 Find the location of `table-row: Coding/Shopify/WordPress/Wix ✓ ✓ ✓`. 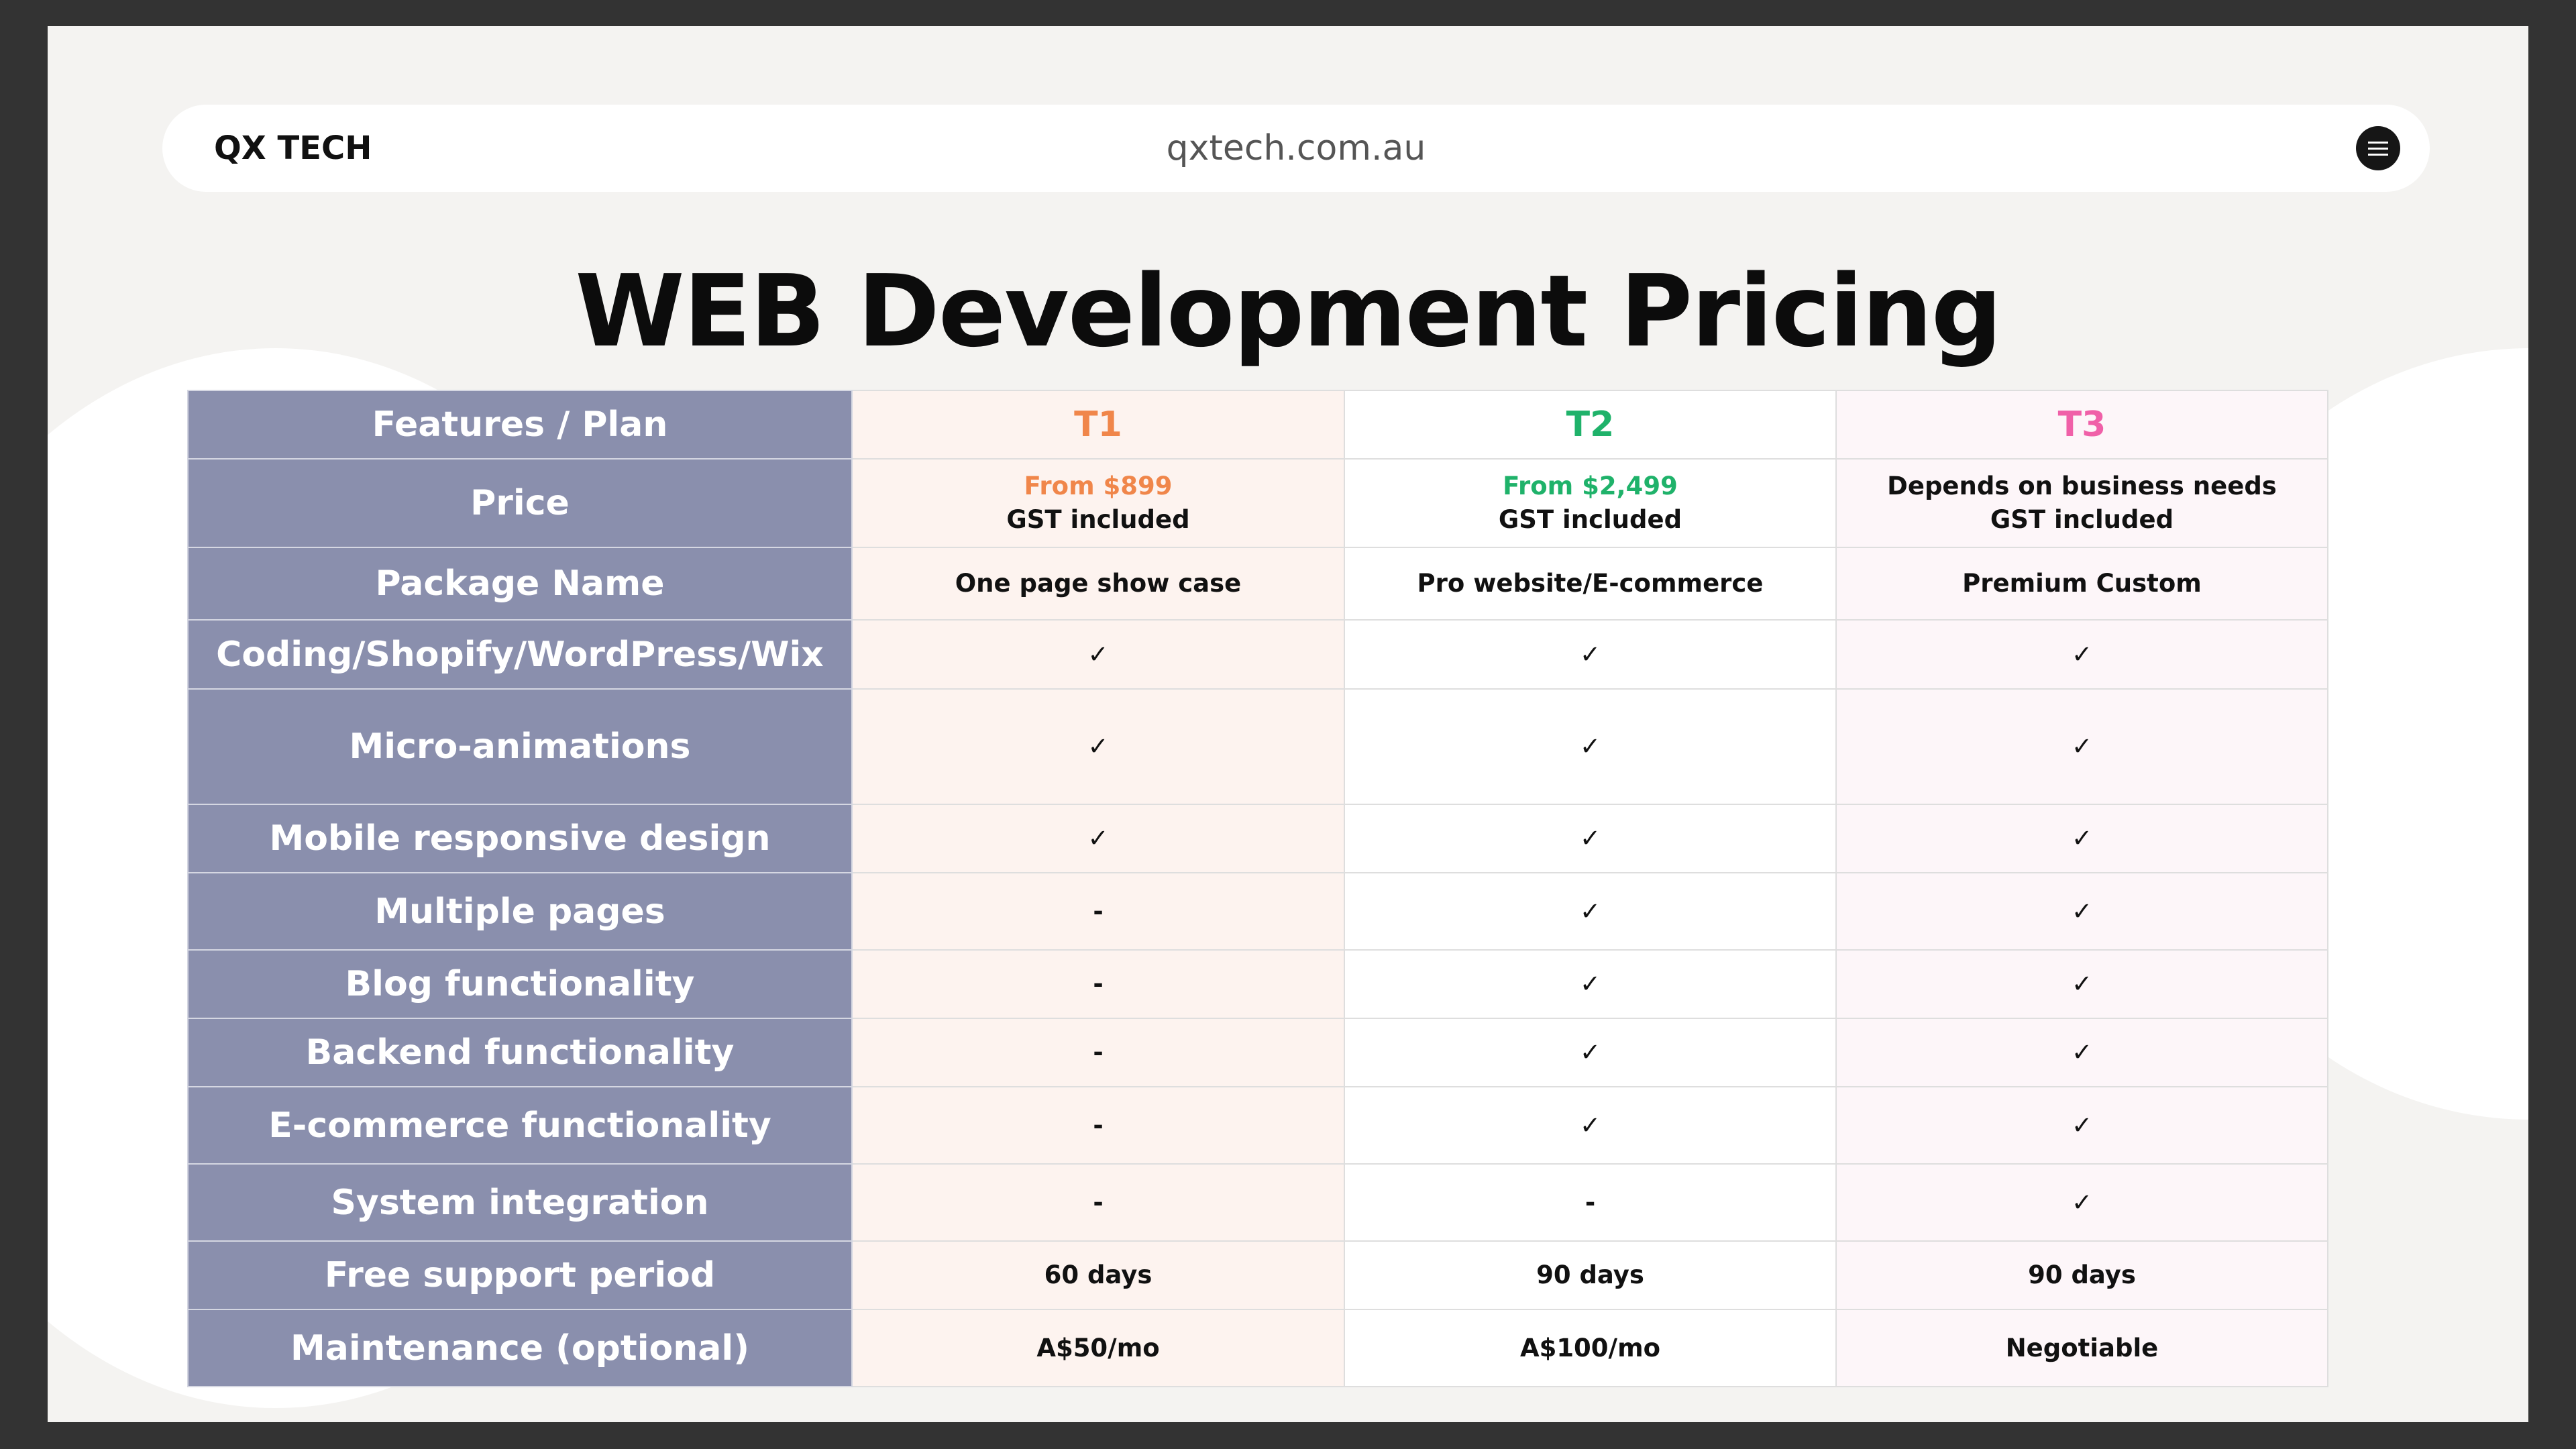

table-row: Coding/Shopify/WordPress/Wix ✓ ✓ ✓ is located at coordinates (1257, 654).